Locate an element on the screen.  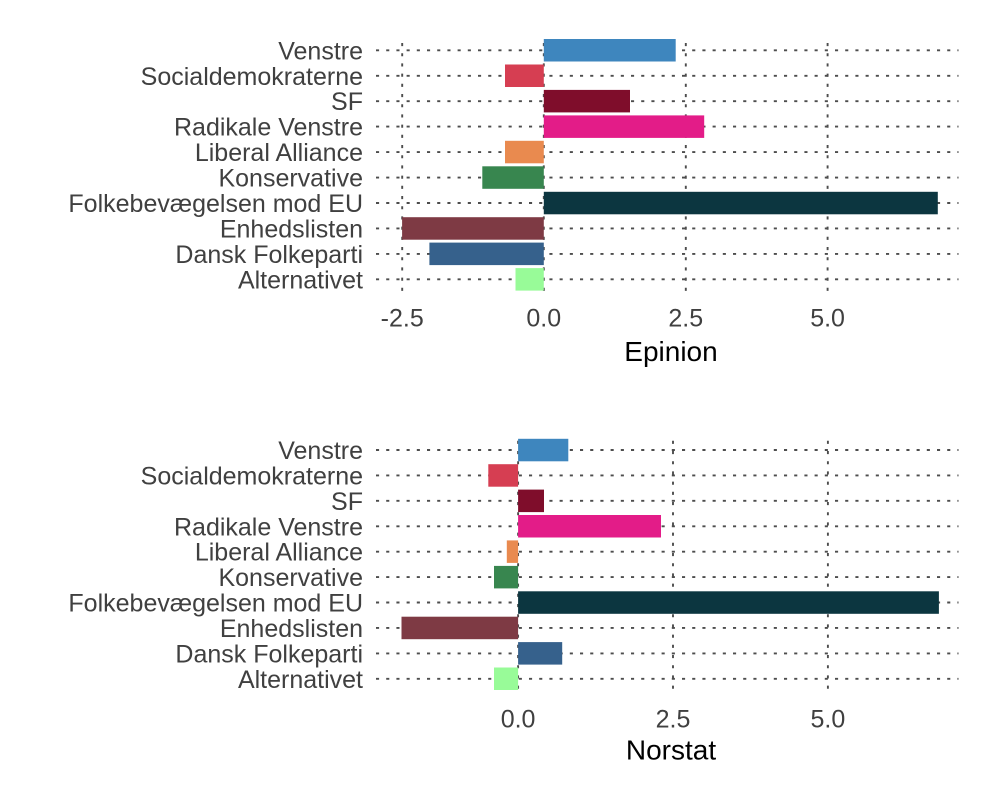
svg-text: -2.5 is located at coordinates (402, 319).